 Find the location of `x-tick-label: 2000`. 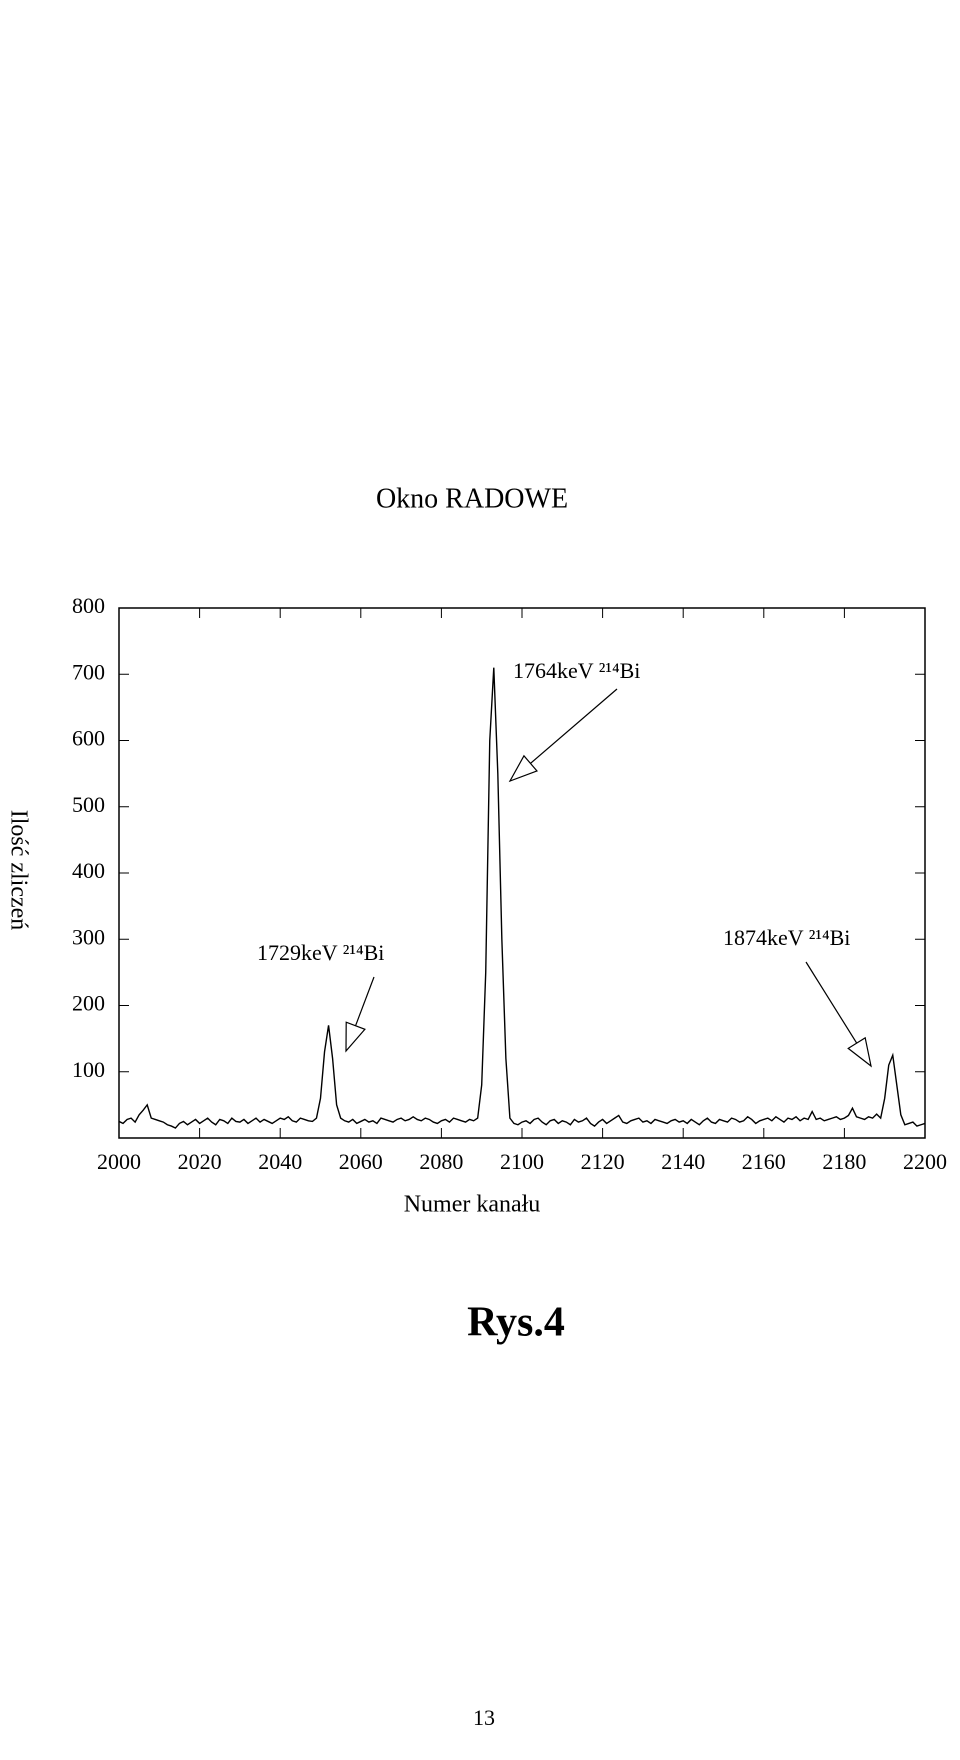

x-tick-label: 2000 is located at coordinates (119, 1161).